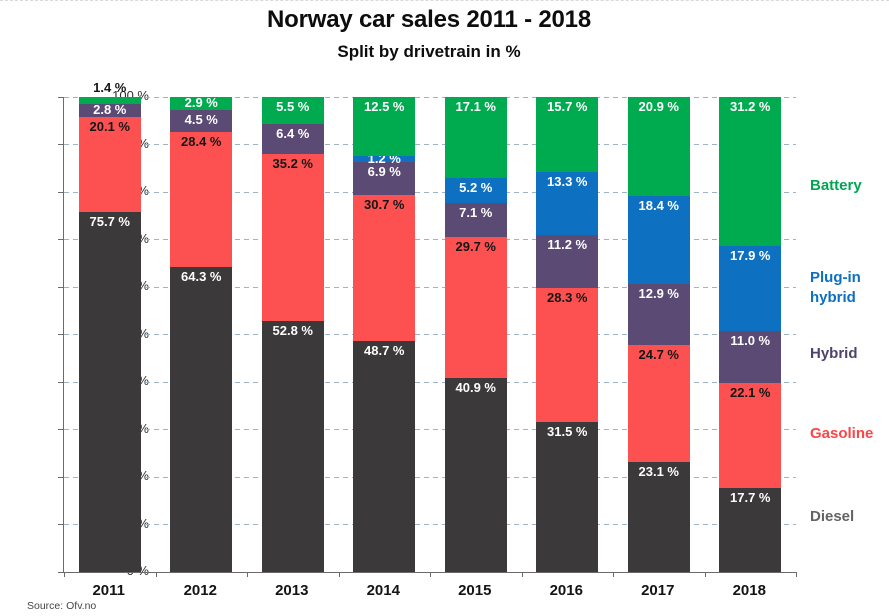  I want to click on bar-segment-2014-diesel, so click(384, 456).